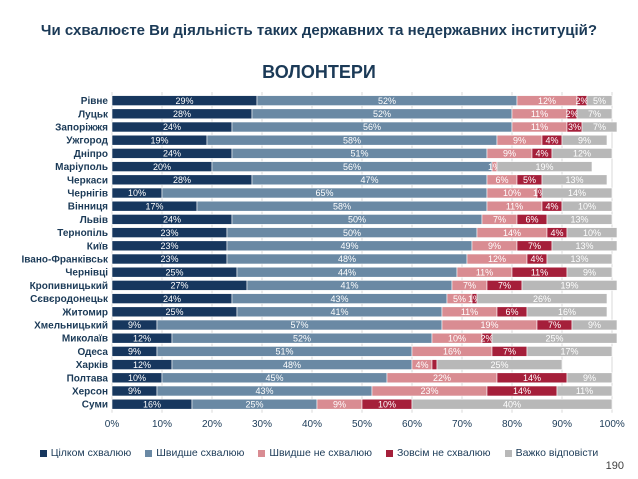 This screenshot has height=479, width=638. Describe the element at coordinates (274, 378) in the screenshot. I see `data-label: 45%` at that location.